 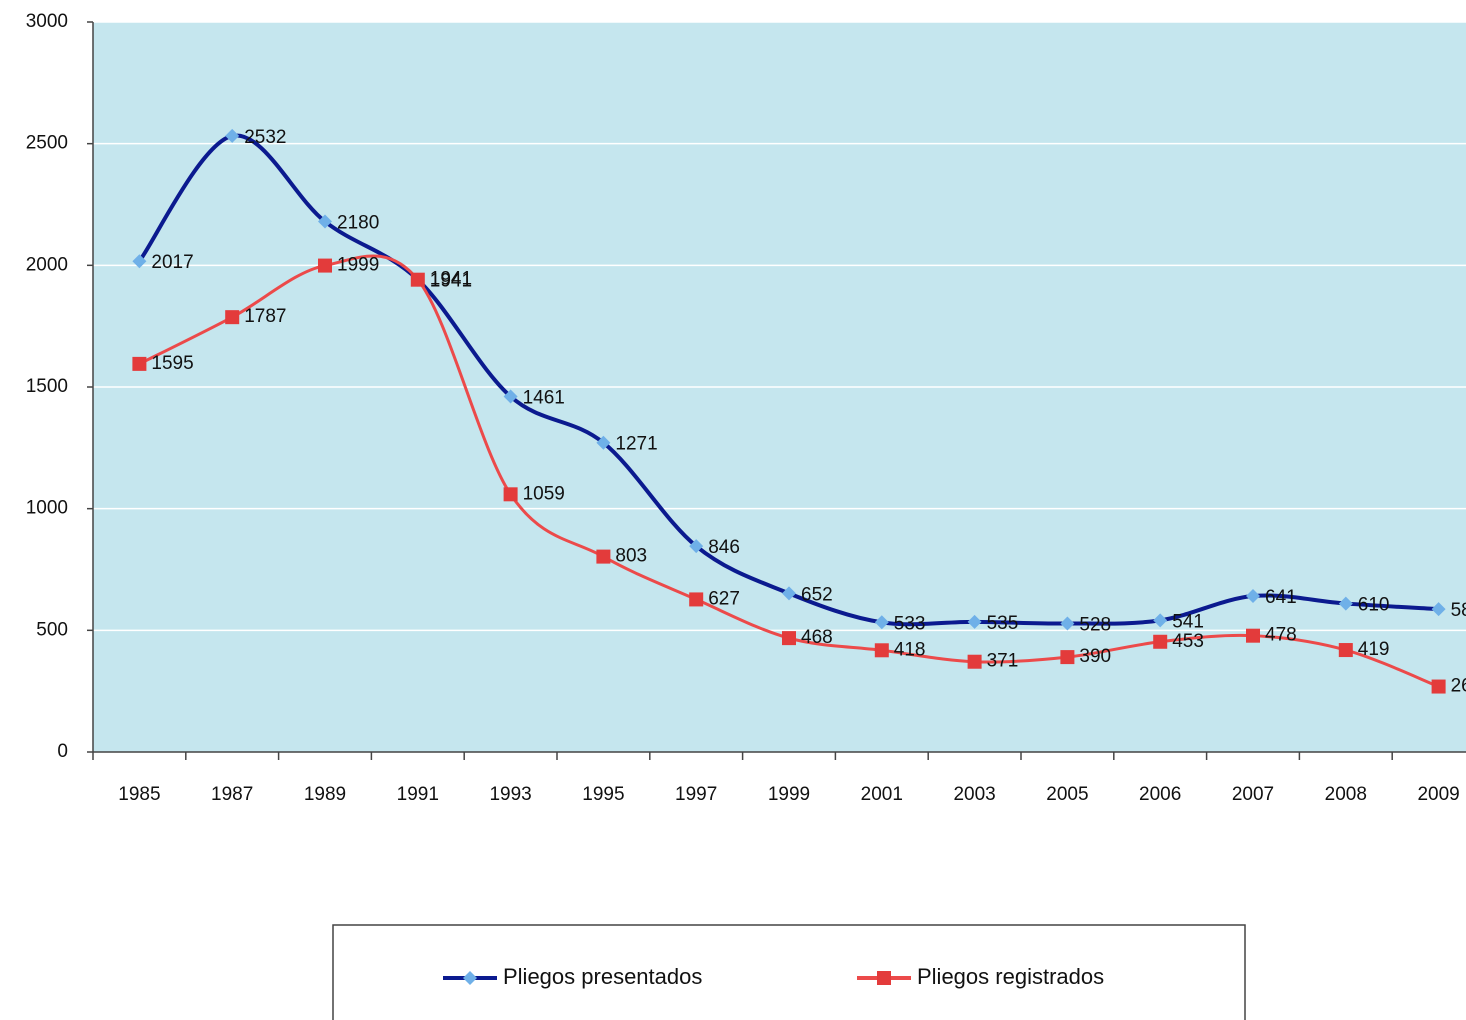 I want to click on data-label: 627, so click(x=724, y=598).